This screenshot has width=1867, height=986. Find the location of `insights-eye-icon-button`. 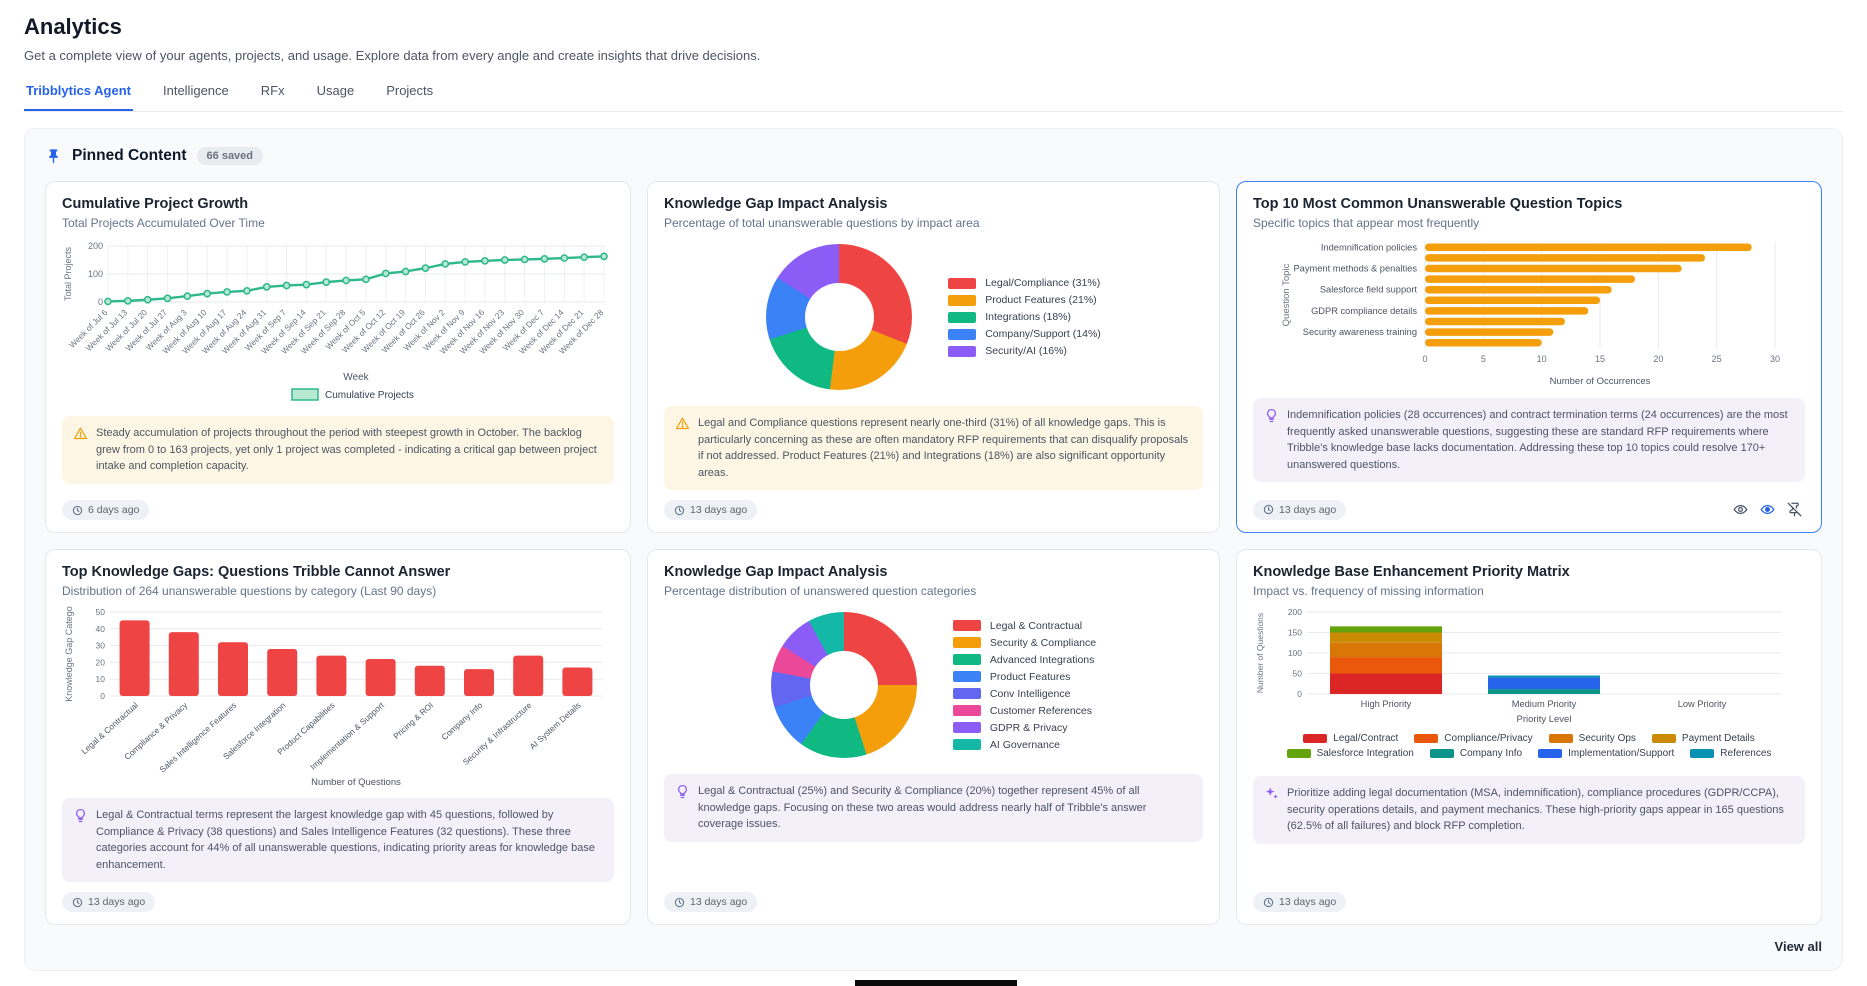

insights-eye-icon-button is located at coordinates (1767, 509).